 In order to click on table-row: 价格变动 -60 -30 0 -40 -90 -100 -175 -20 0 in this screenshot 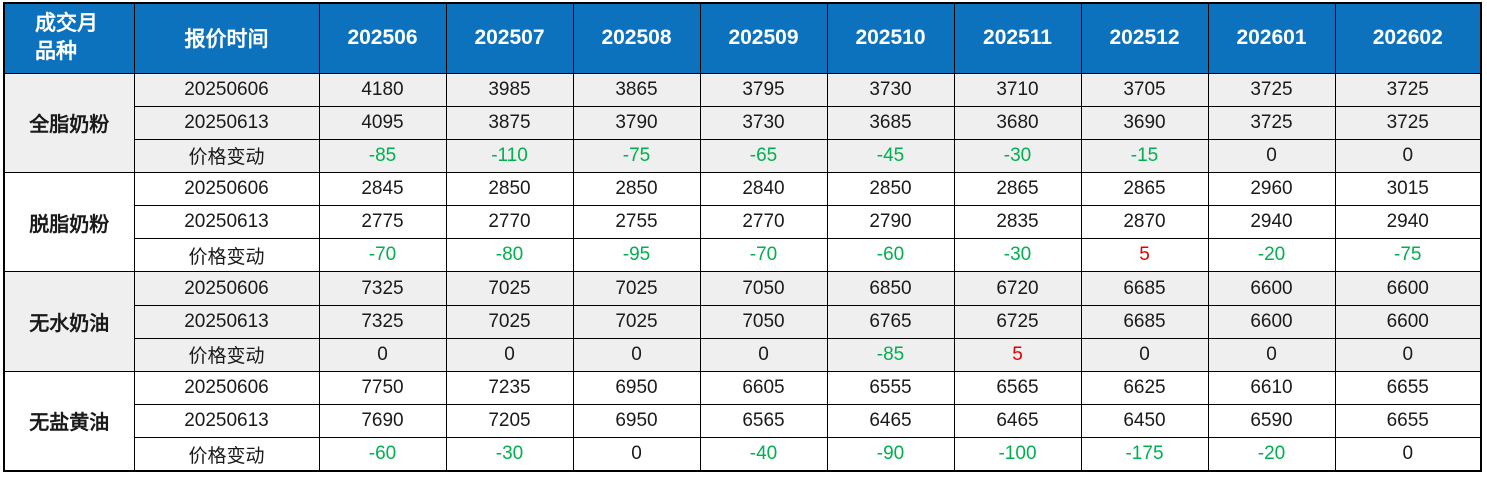, I will do `click(743, 454)`.